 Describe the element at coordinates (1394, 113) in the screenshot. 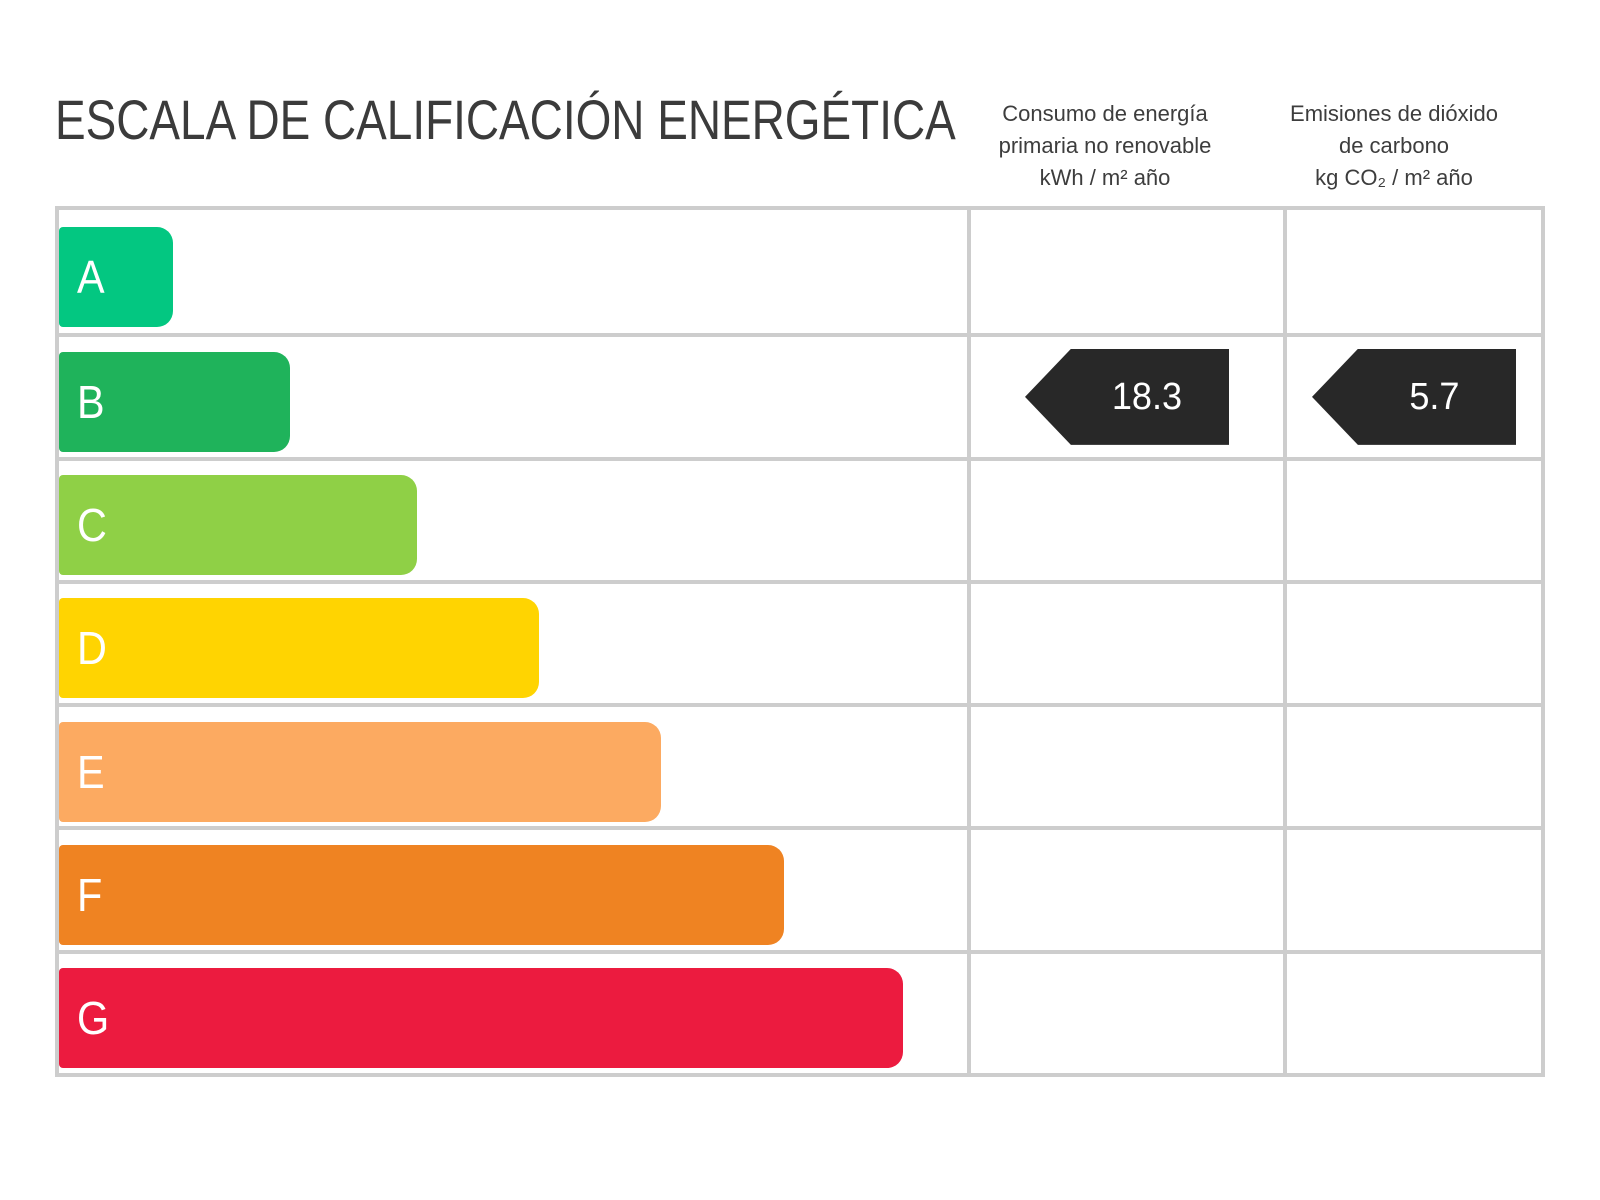

I see `emissions-header-line1: Emisiones de dióxido` at that location.